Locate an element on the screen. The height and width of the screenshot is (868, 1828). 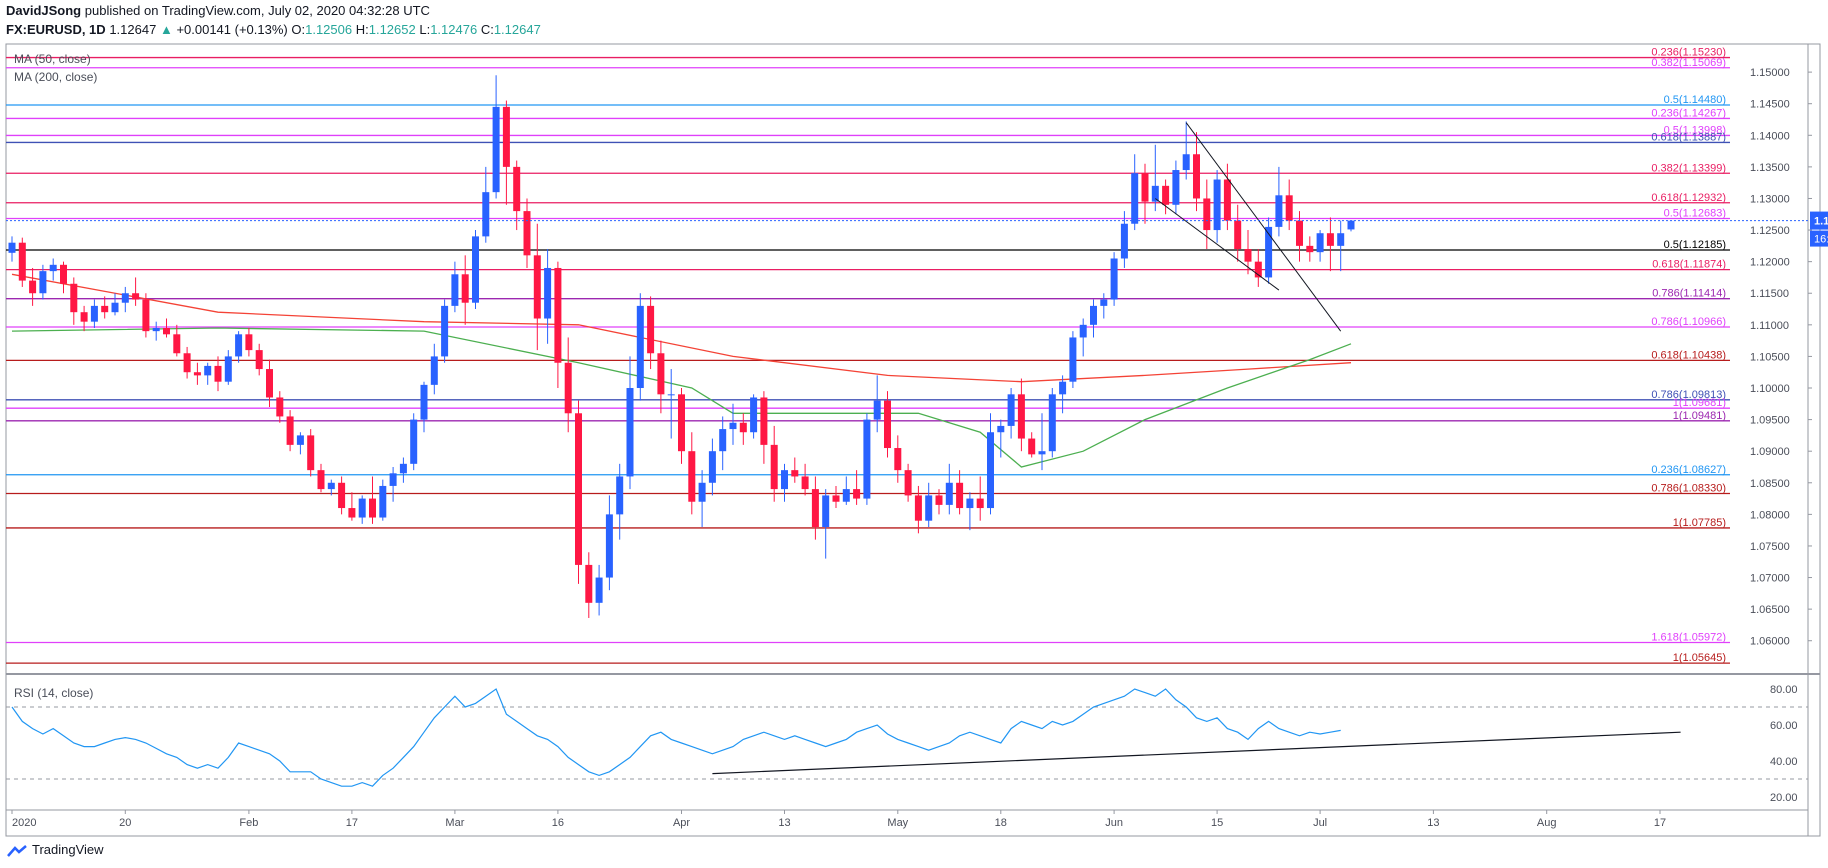
fib-level-label: 0.786(1.09813) is located at coordinates (1688, 395).